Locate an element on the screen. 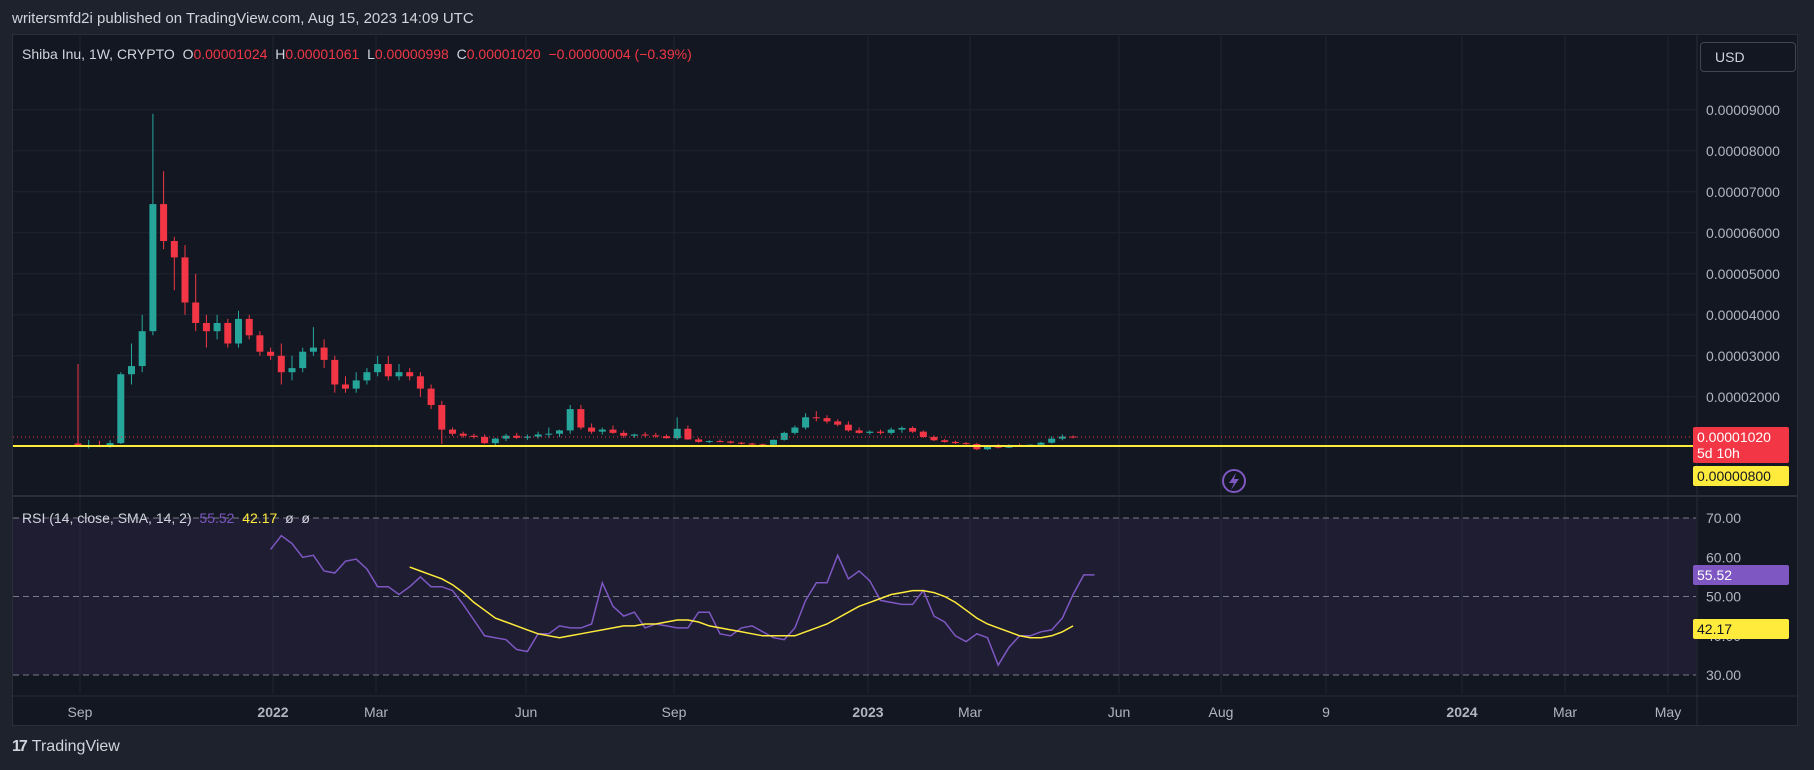 This screenshot has height=770, width=1814. rsi-legend-extra-2: ø is located at coordinates (305, 518).